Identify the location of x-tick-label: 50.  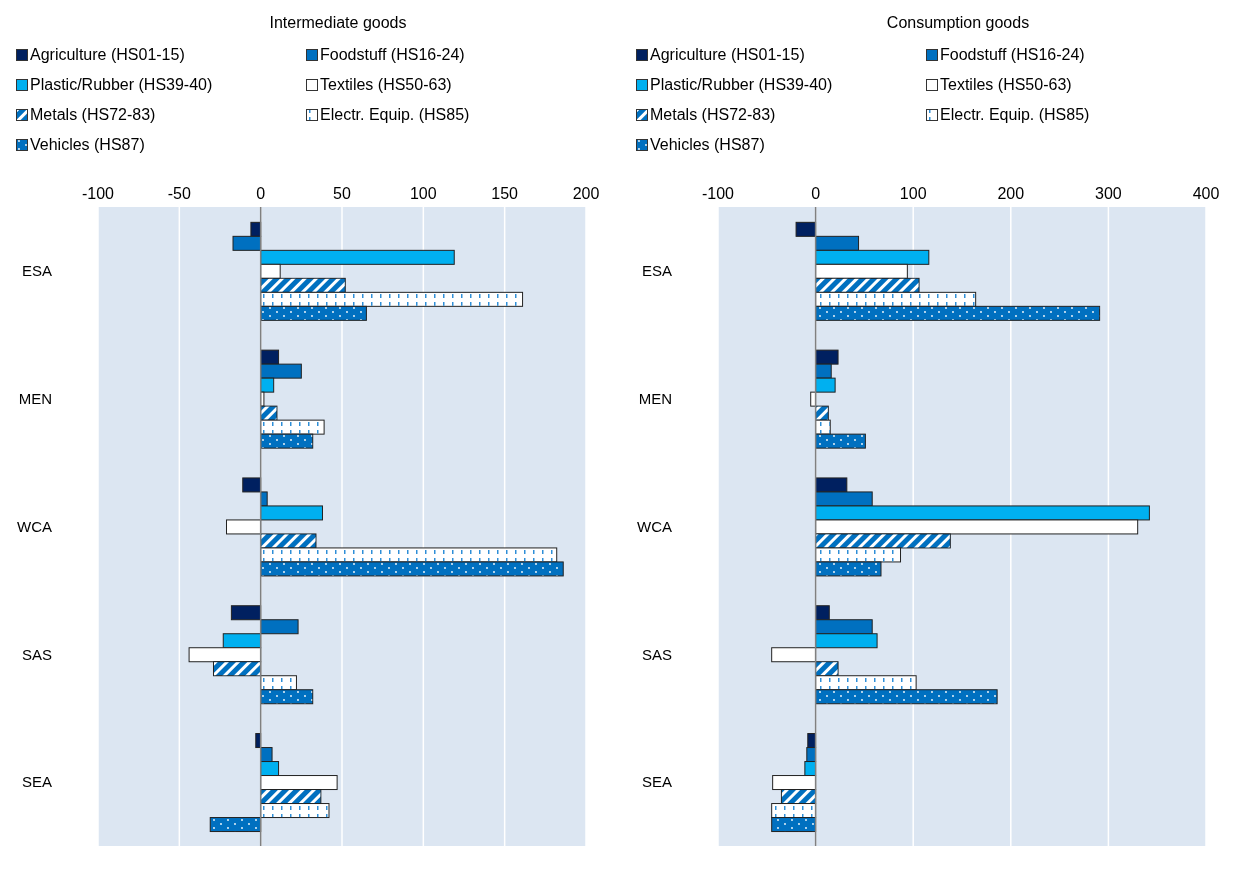
(342, 193).